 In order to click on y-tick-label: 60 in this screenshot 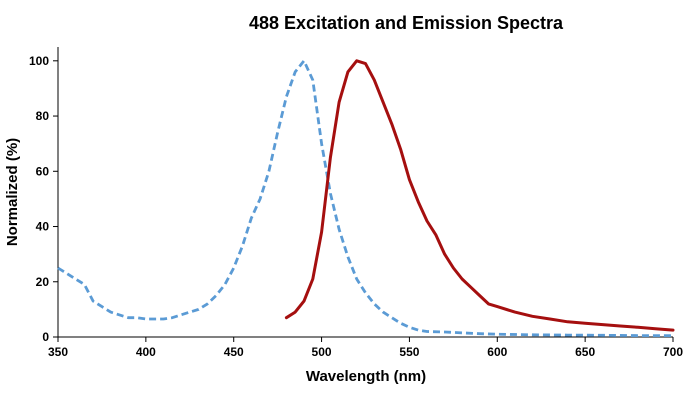, I will do `click(43, 171)`.